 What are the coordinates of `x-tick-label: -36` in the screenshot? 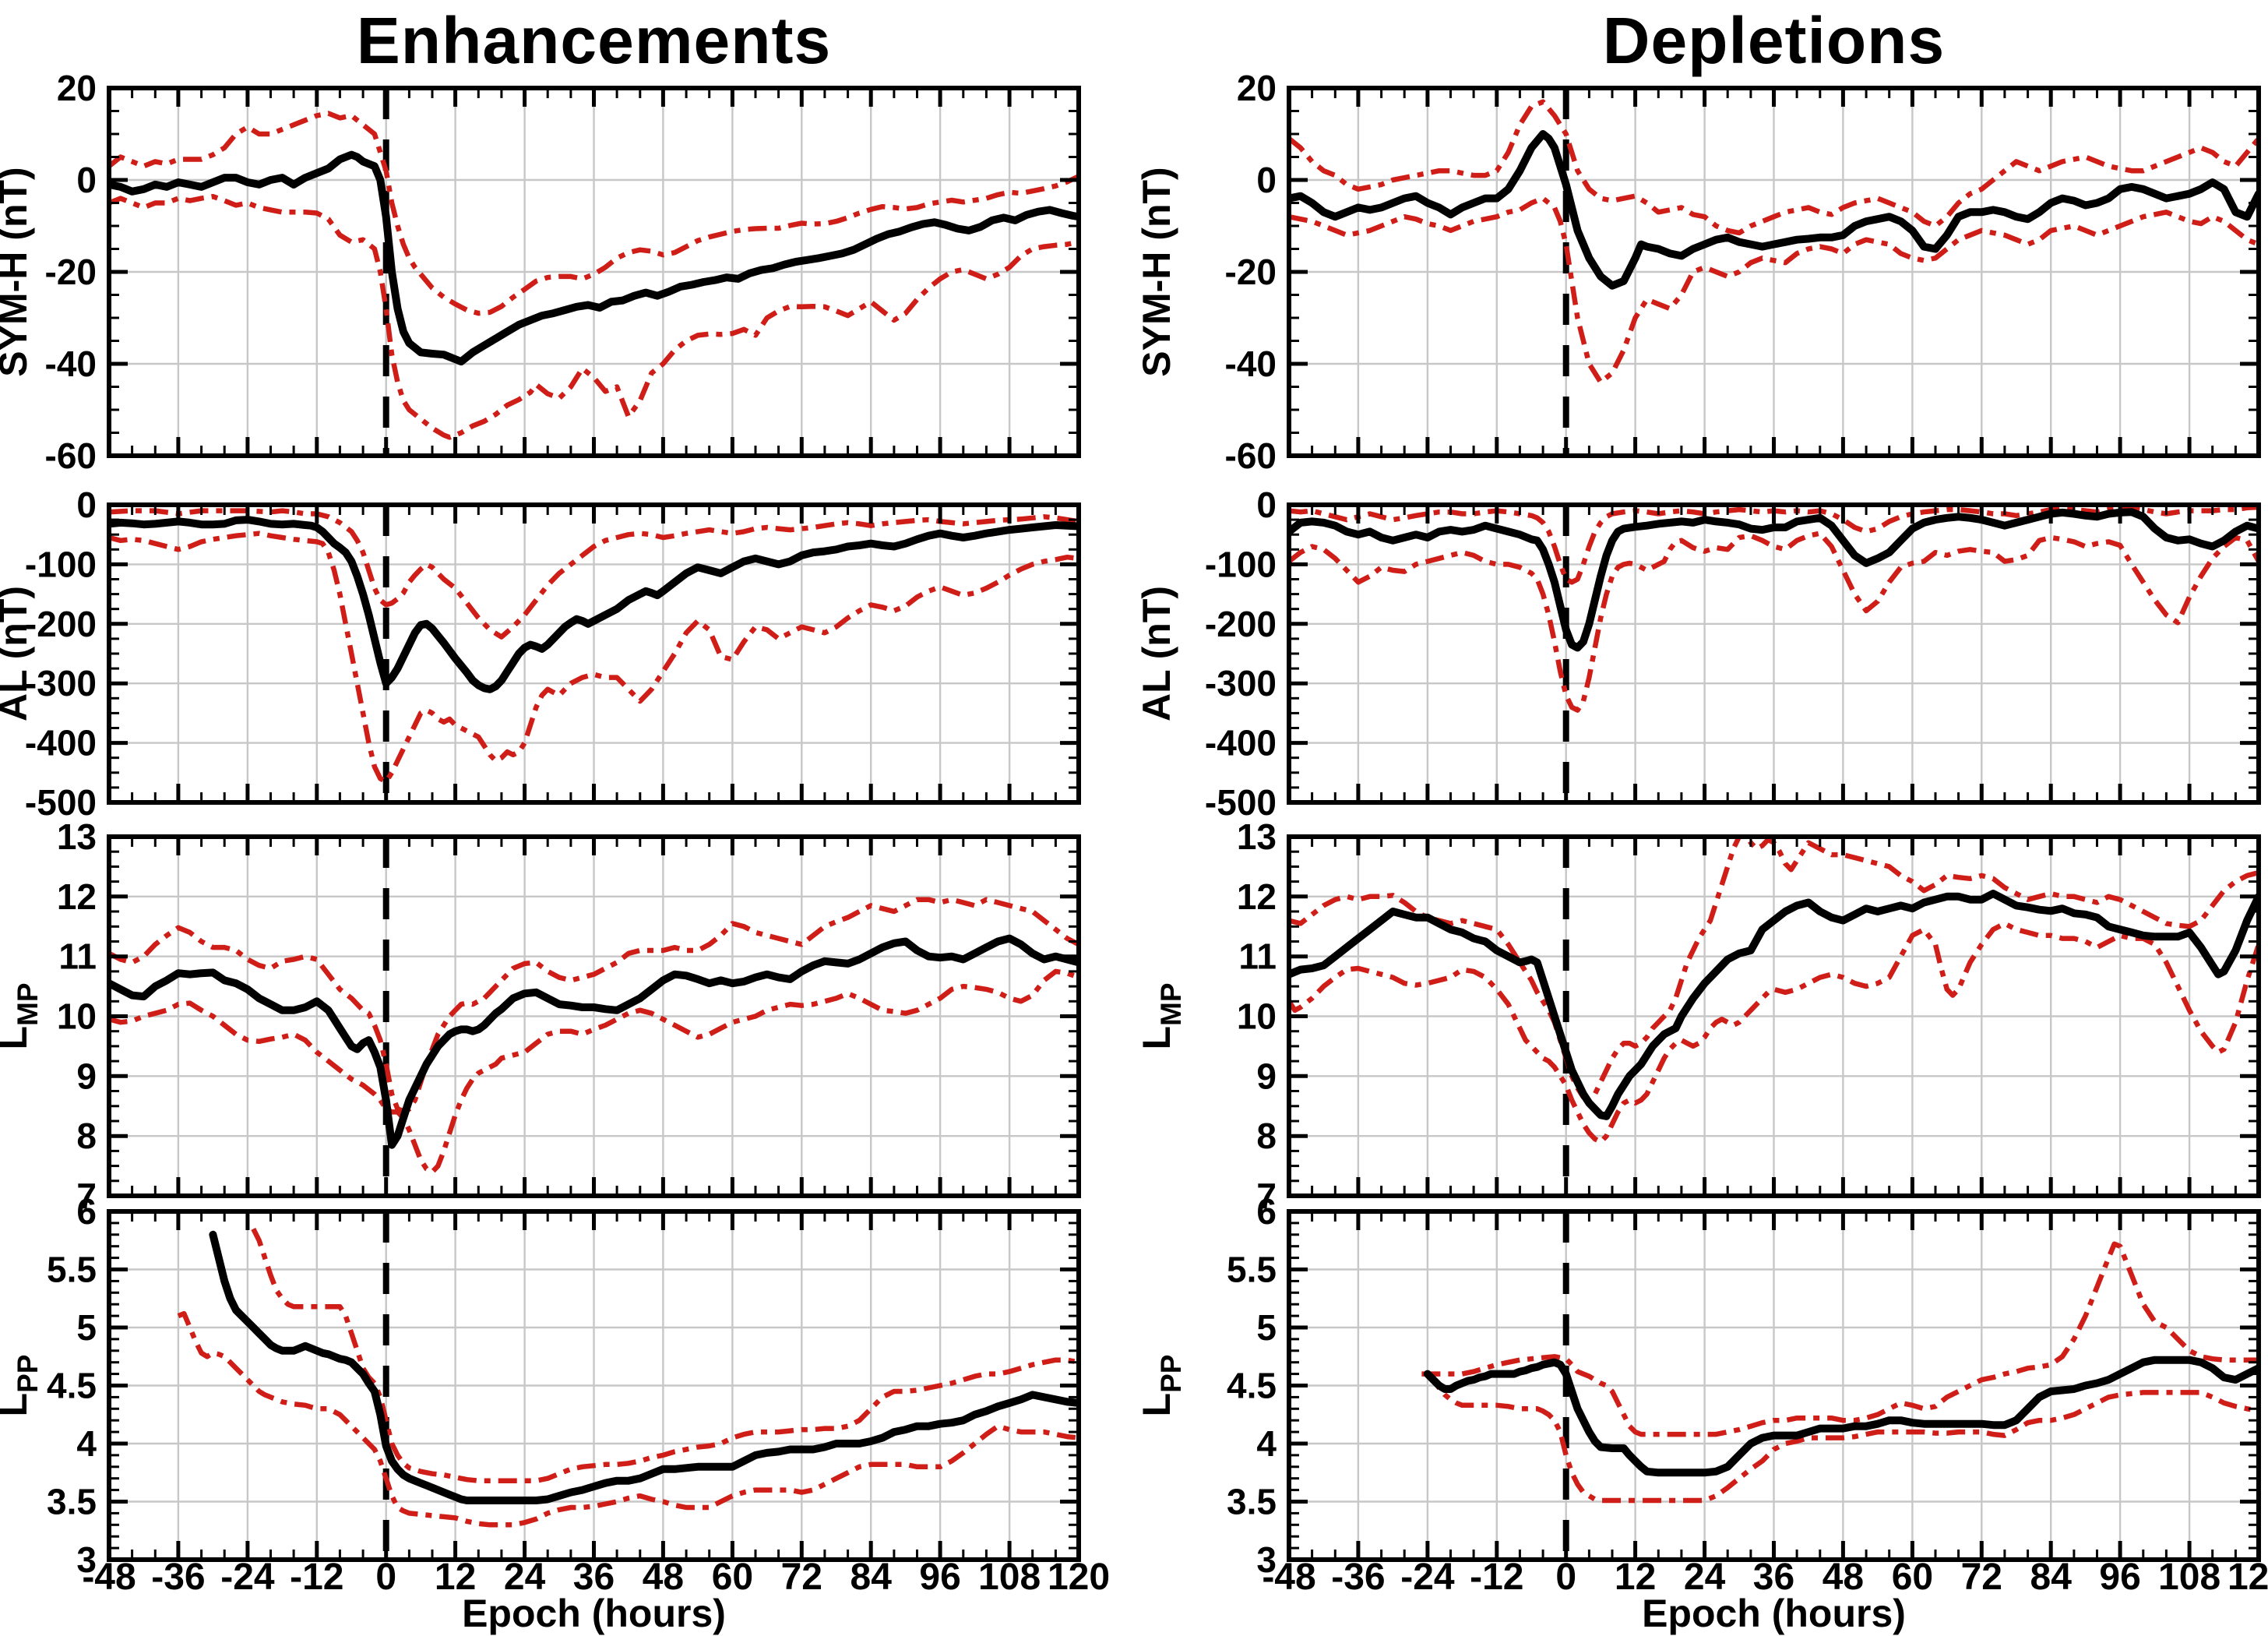 It's located at (178, 1577).